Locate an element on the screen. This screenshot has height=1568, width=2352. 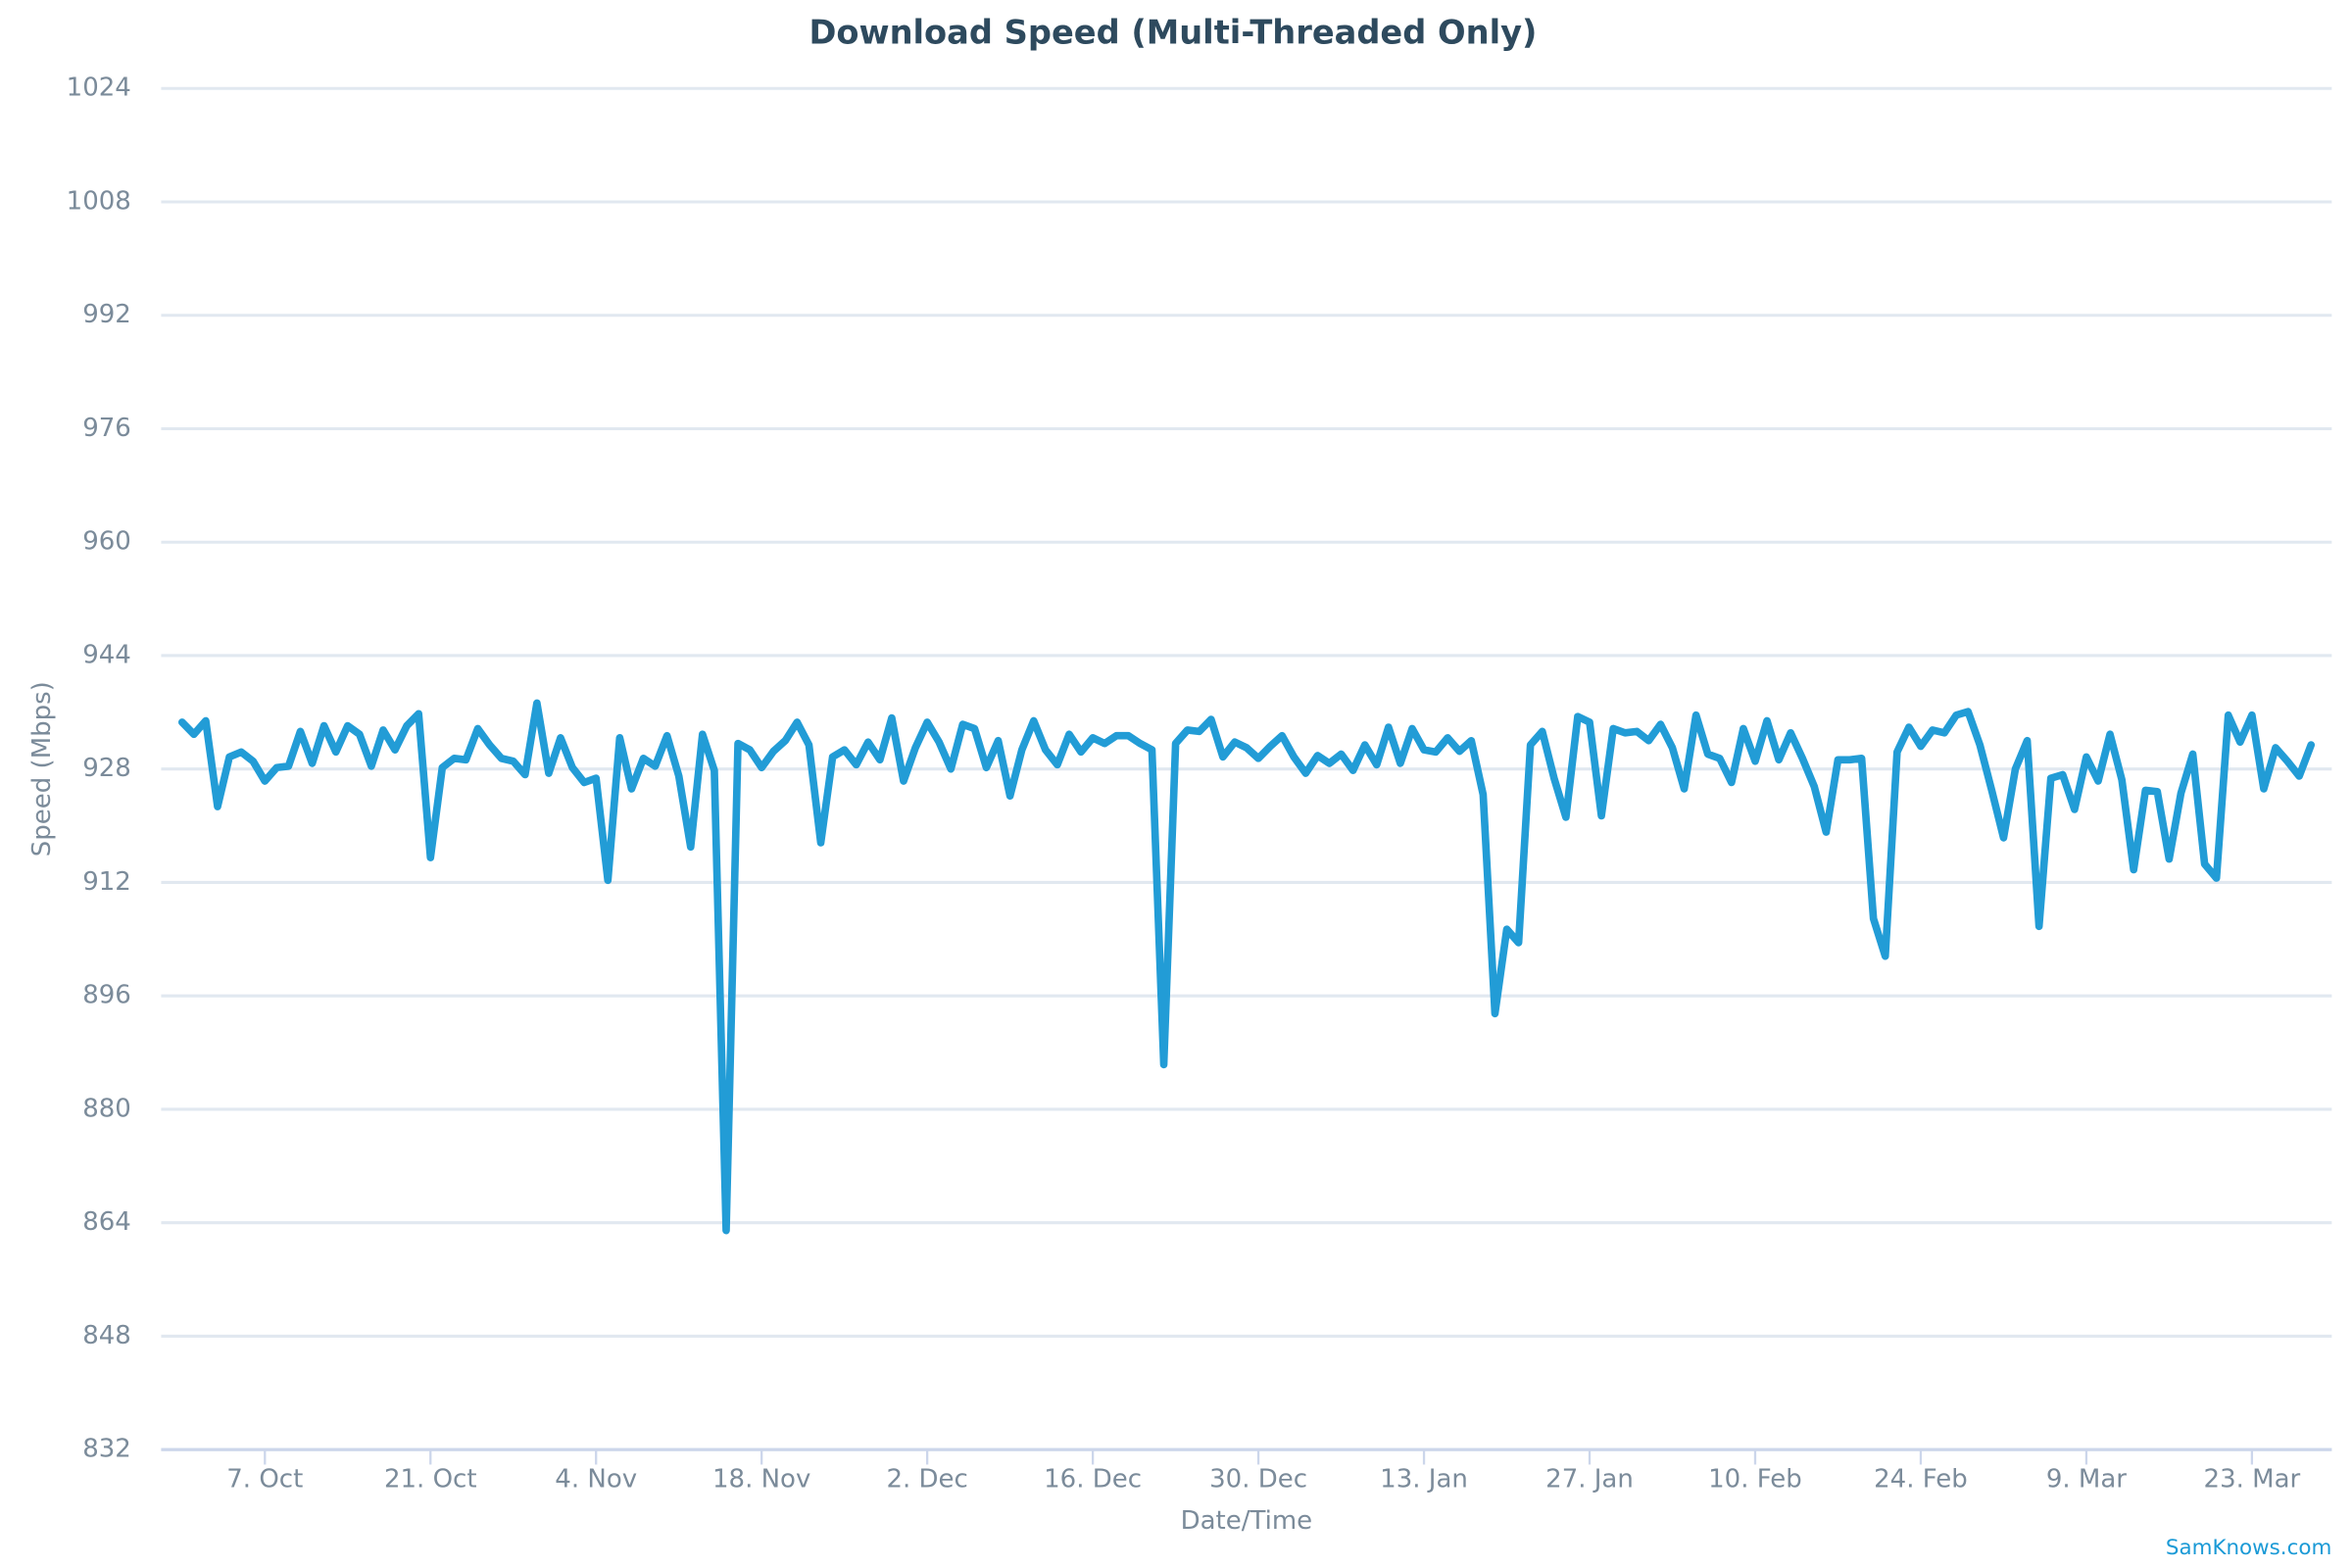
y-tick-label: 848 is located at coordinates (106, 1335).